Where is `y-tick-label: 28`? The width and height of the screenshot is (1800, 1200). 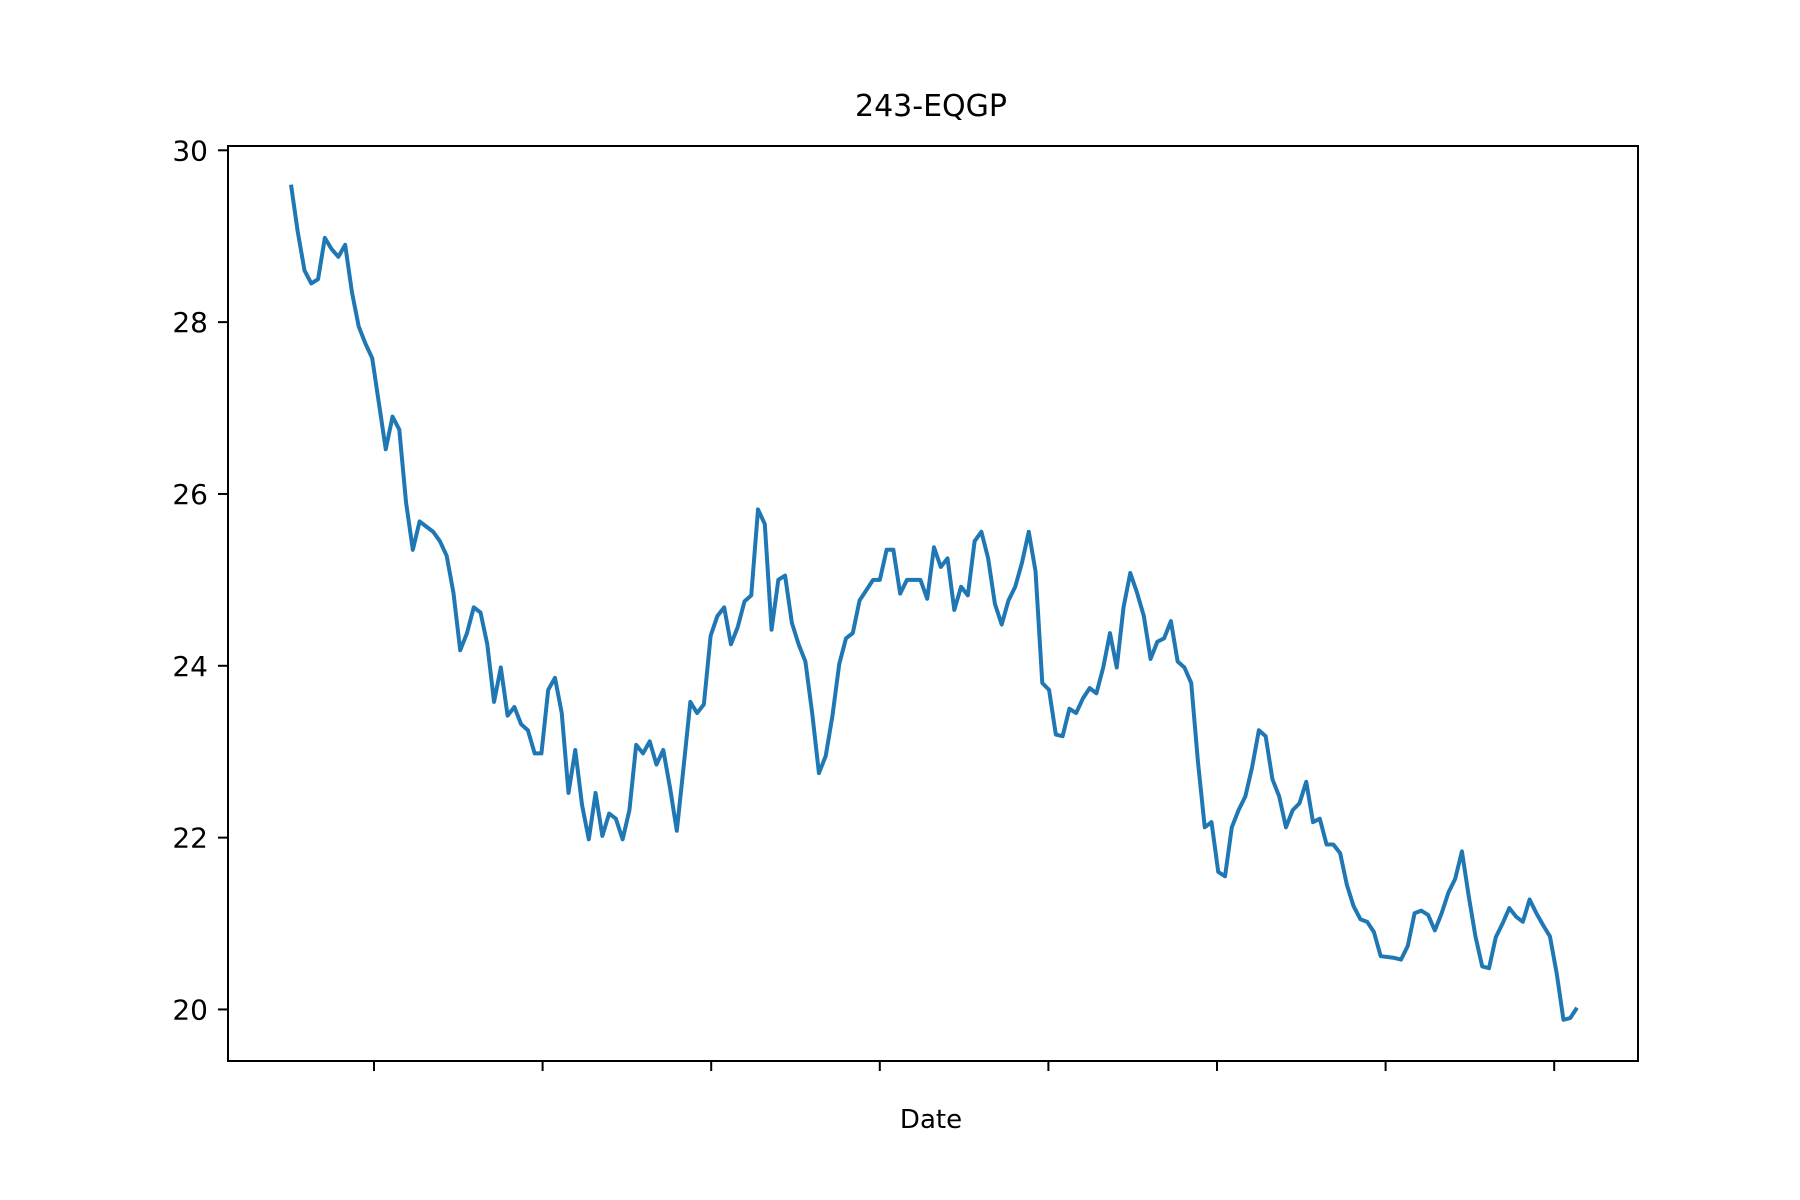 y-tick-label: 28 is located at coordinates (190, 322).